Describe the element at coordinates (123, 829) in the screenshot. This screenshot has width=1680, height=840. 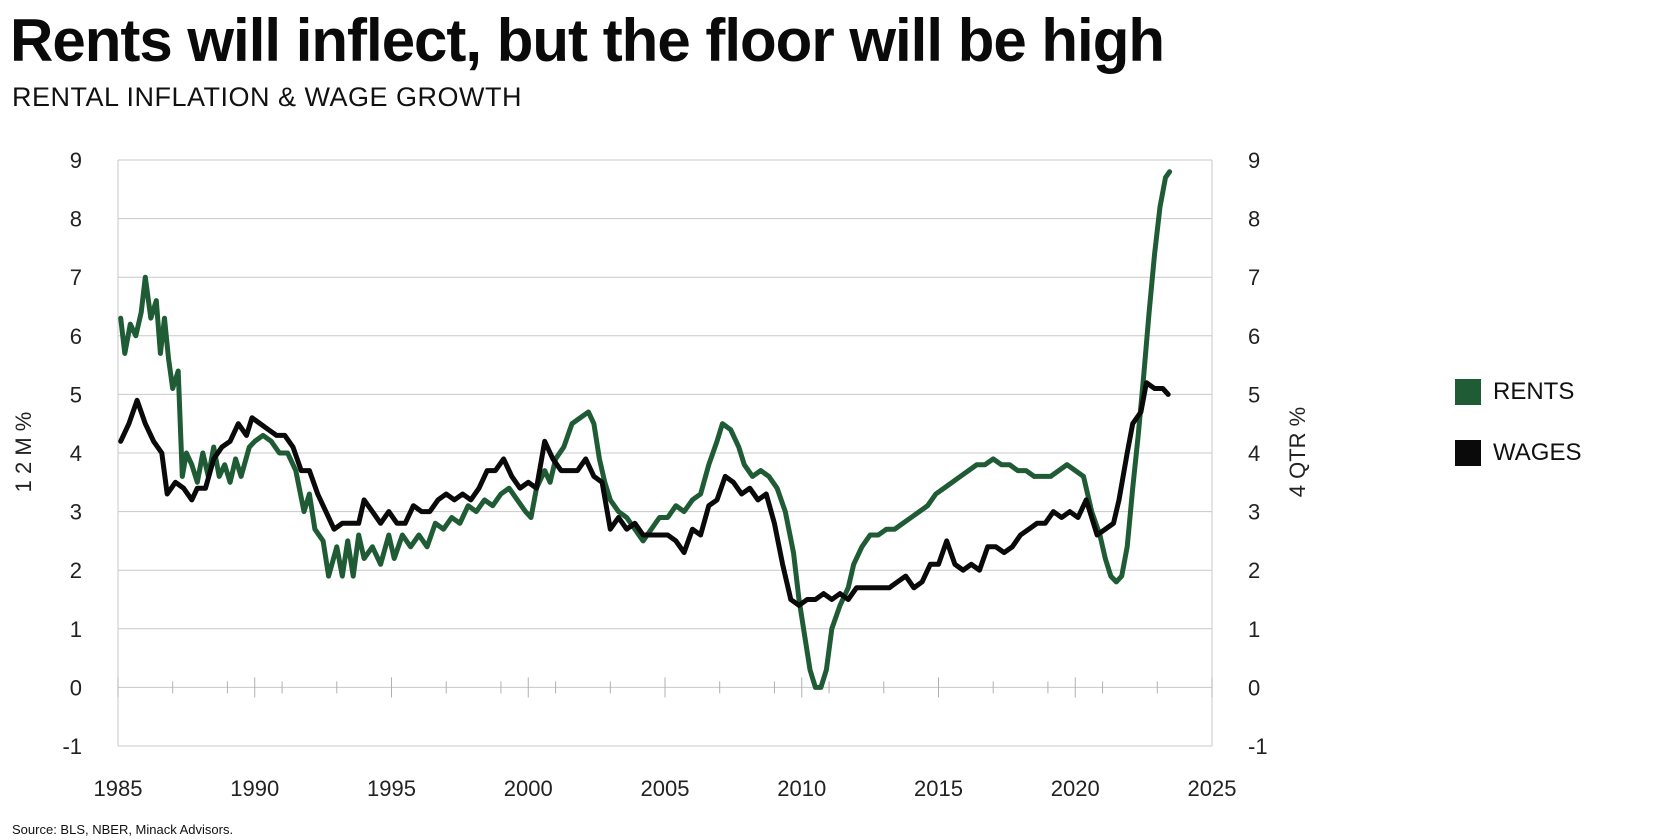
I see `source-note: Source: BLS, NBER, Minack Advisors.` at that location.